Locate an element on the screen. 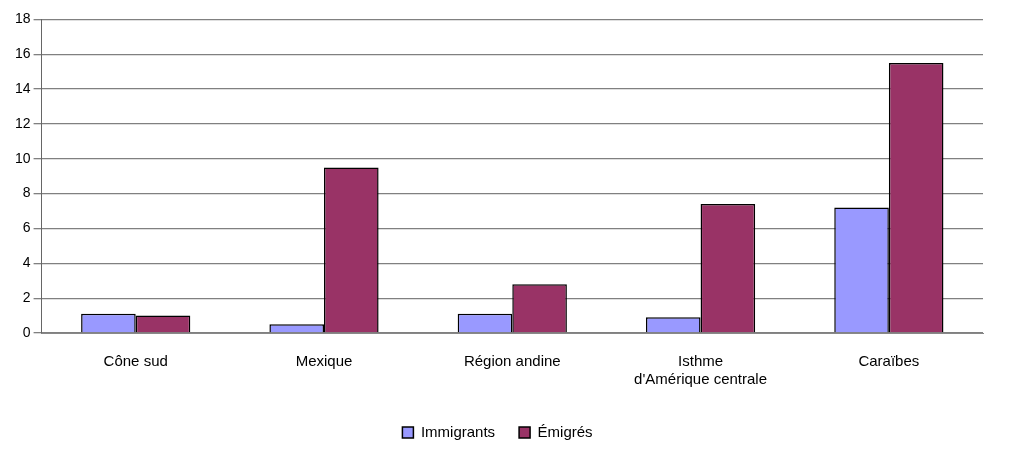 Image resolution: width=1013 pixels, height=464 pixels. x-tick-label: Mexique is located at coordinates (324, 361).